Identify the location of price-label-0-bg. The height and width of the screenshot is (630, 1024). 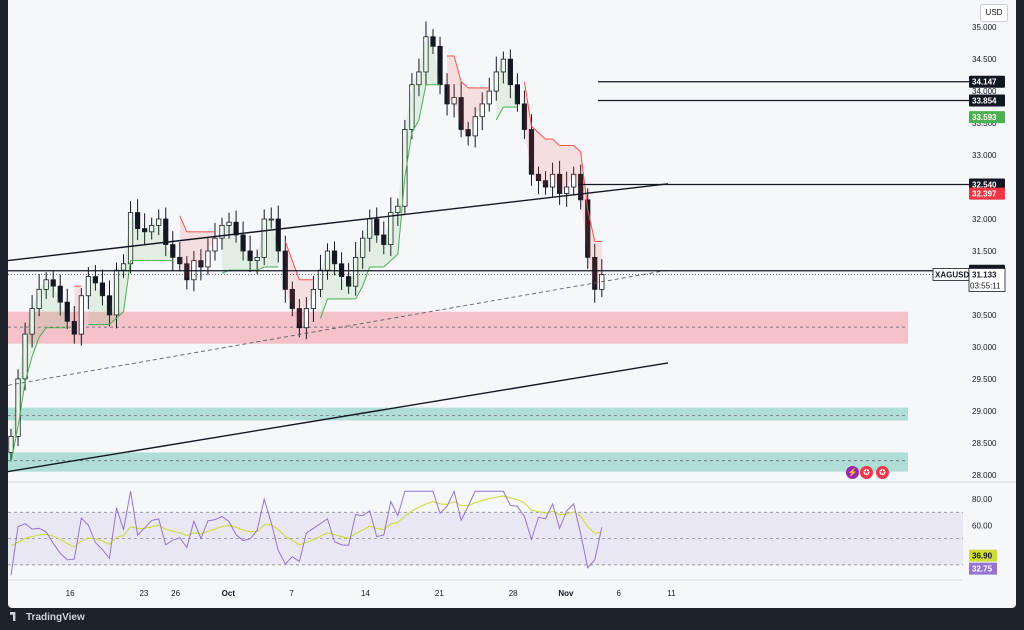
(987, 81).